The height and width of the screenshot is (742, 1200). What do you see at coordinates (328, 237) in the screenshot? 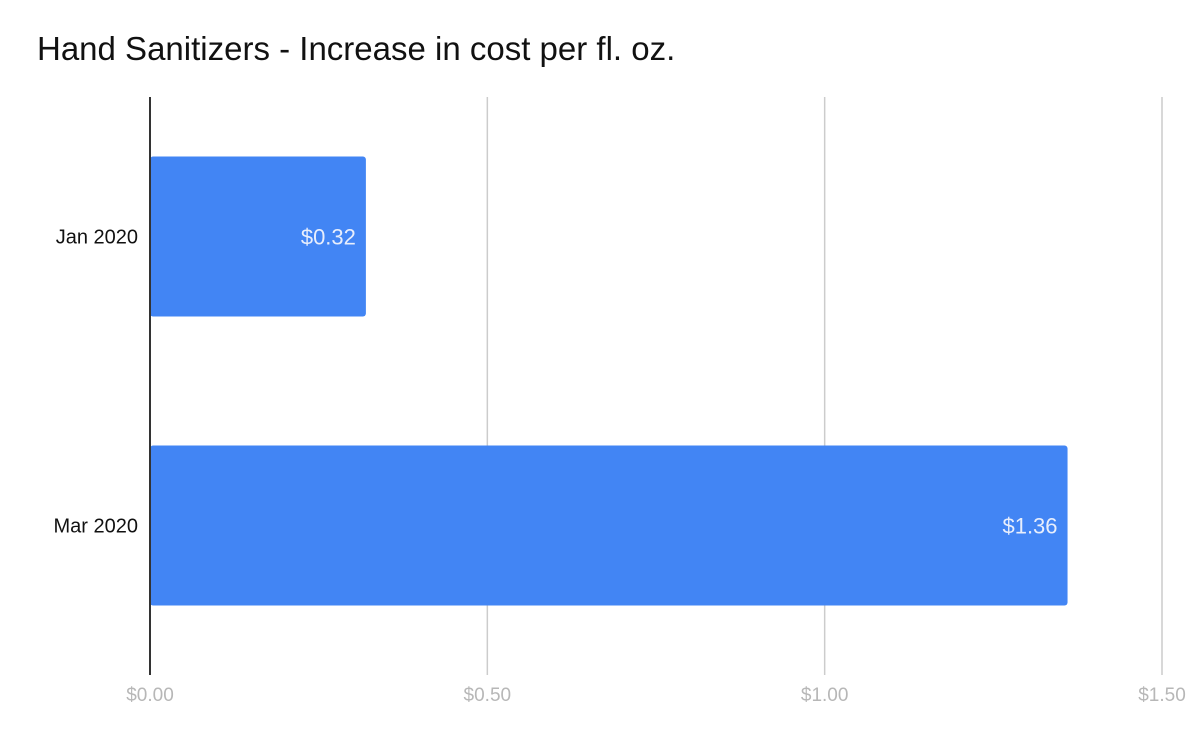
I see `bar-data-label: $0.32` at bounding box center [328, 237].